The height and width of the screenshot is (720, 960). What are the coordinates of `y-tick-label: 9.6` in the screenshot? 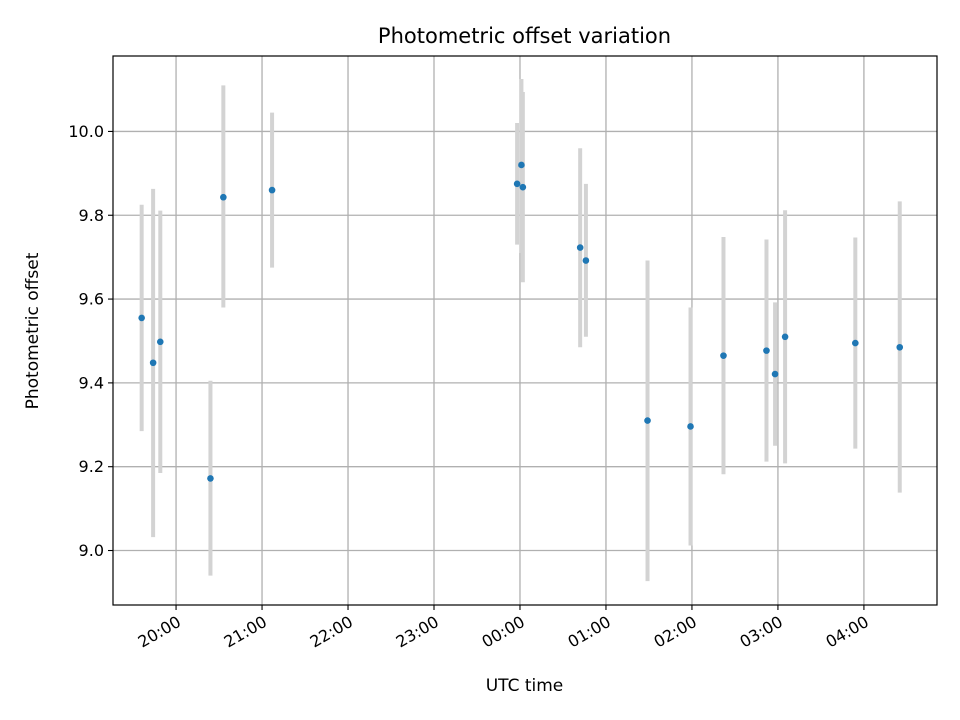 It's located at (91, 299).